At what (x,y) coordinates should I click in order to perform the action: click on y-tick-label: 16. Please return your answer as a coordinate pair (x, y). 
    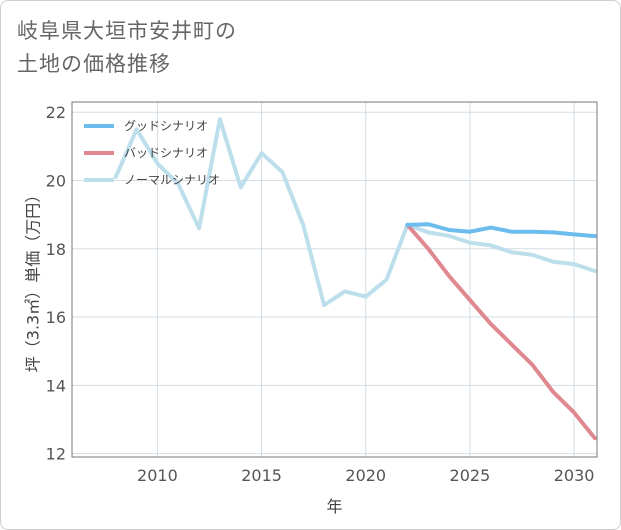
    Looking at the image, I should click on (56, 317).